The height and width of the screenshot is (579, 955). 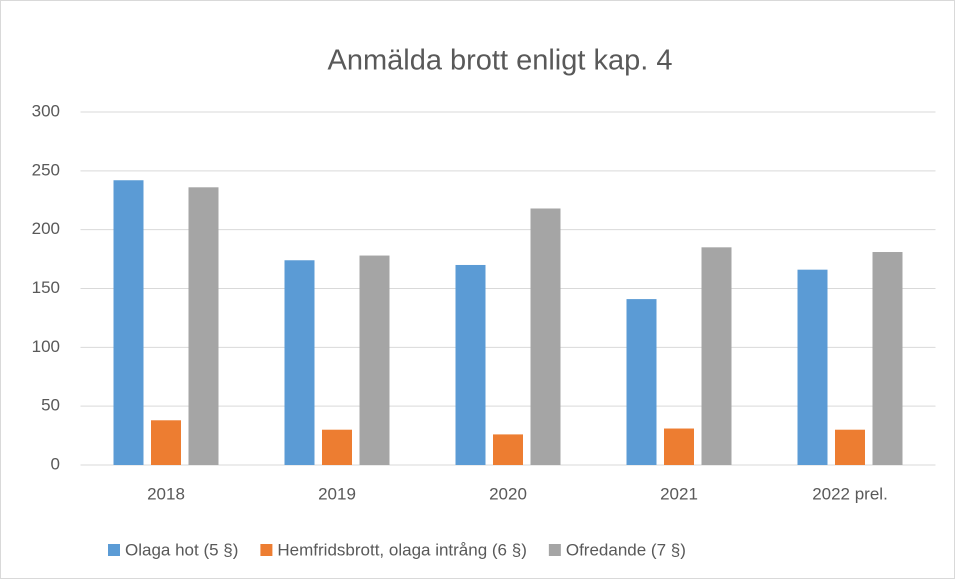 What do you see at coordinates (626, 549) in the screenshot?
I see `legend-label: Ofredande (7 §)` at bounding box center [626, 549].